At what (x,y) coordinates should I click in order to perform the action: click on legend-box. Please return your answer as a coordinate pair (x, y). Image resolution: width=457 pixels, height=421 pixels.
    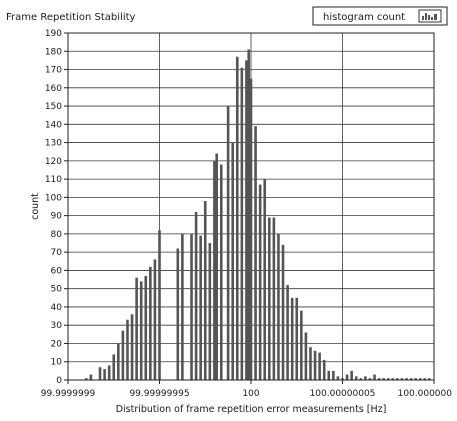
    Looking at the image, I should click on (380, 16).